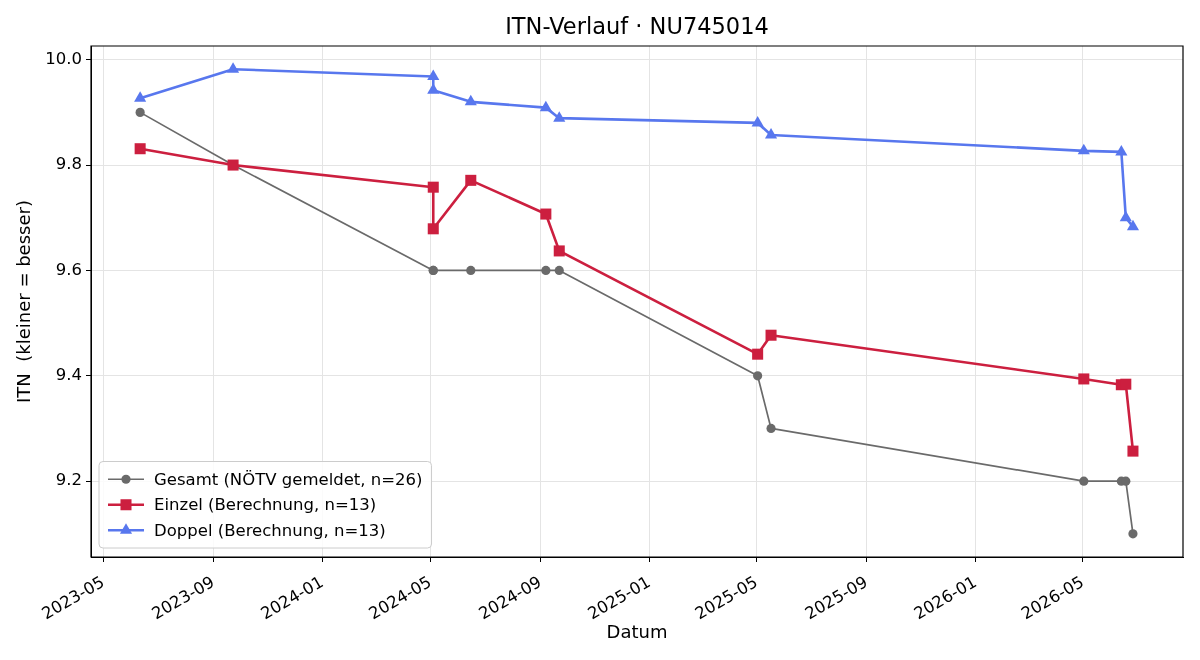 The width and height of the screenshot is (1200, 660). Describe the element at coordinates (63, 58) in the screenshot. I see `y-tick-label: 10.0` at that location.